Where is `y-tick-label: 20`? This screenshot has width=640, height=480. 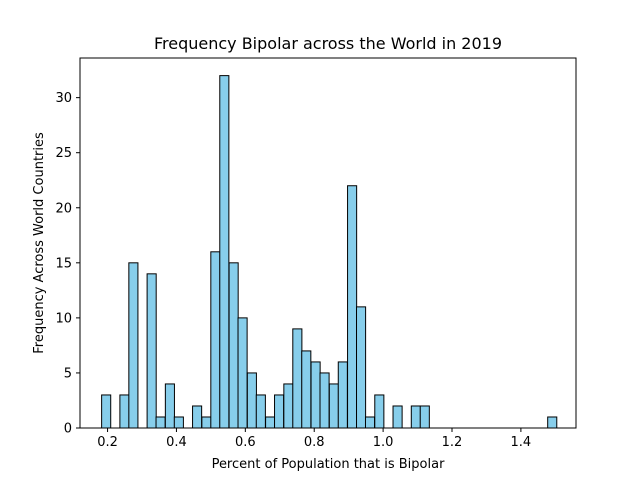
y-tick-label: 20 is located at coordinates (63, 208).